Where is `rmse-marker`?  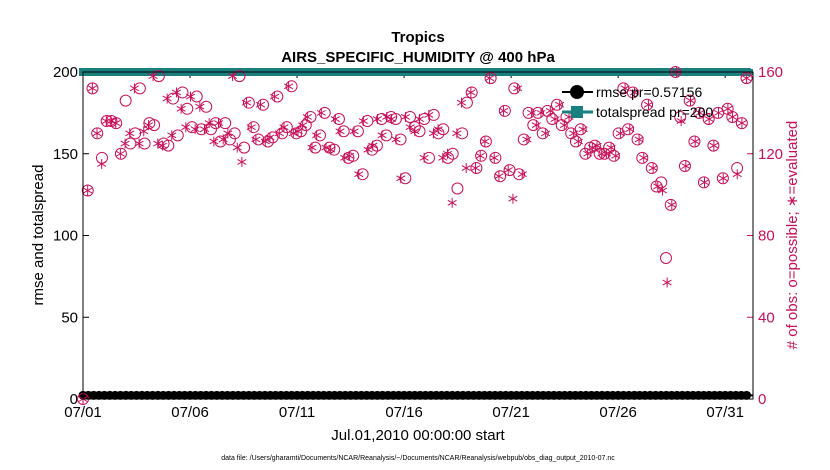
rmse-marker is located at coordinates (747, 395).